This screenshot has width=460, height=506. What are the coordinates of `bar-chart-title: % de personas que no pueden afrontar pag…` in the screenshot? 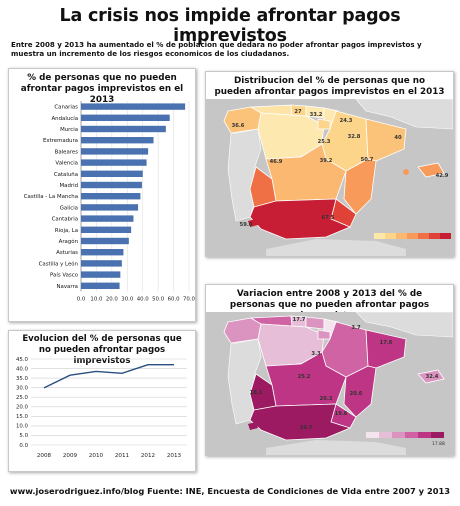 It's located at (102, 89).